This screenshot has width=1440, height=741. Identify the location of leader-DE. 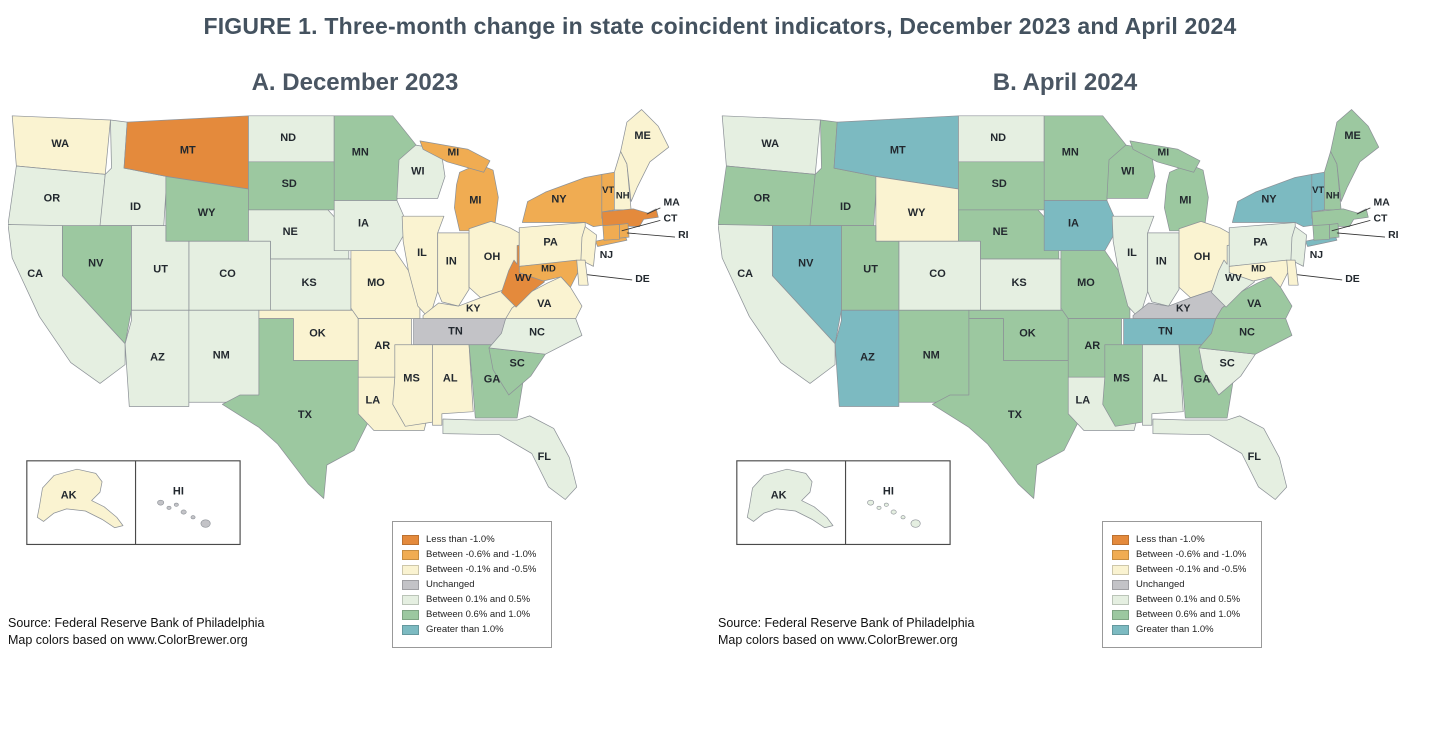
(1320, 277).